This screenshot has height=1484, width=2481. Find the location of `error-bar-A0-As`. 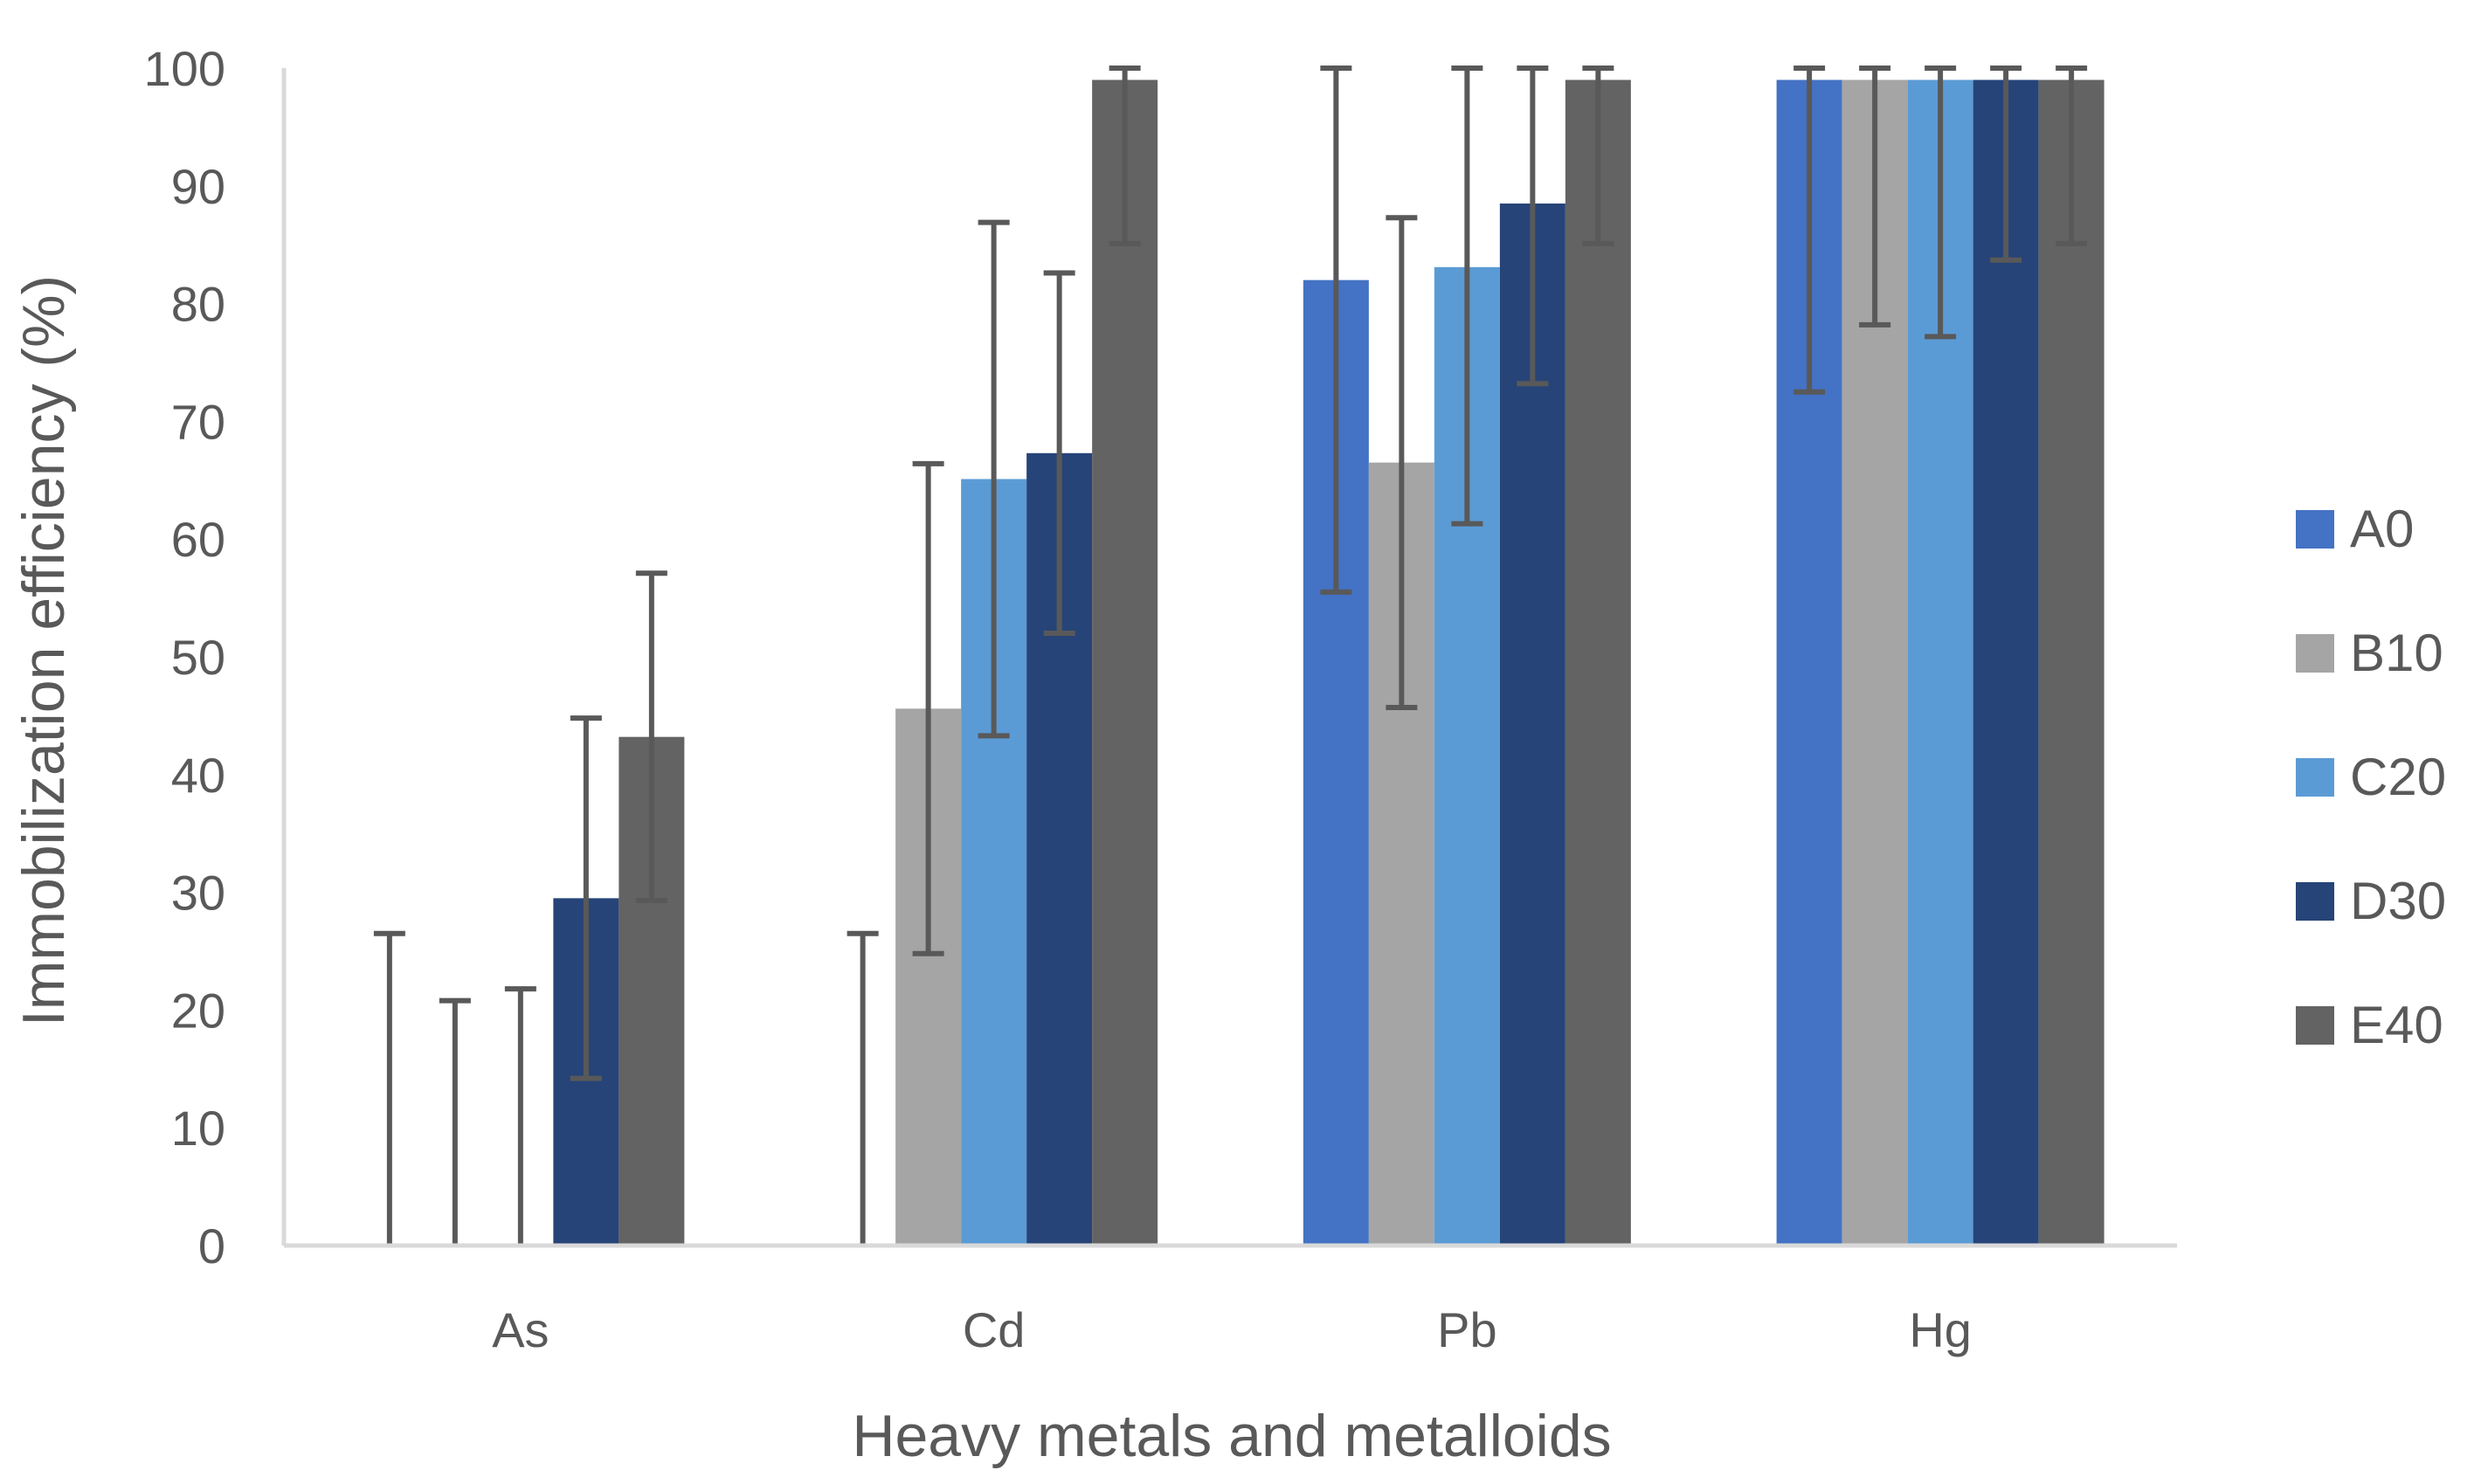

error-bar-A0-As is located at coordinates (389, 1088).